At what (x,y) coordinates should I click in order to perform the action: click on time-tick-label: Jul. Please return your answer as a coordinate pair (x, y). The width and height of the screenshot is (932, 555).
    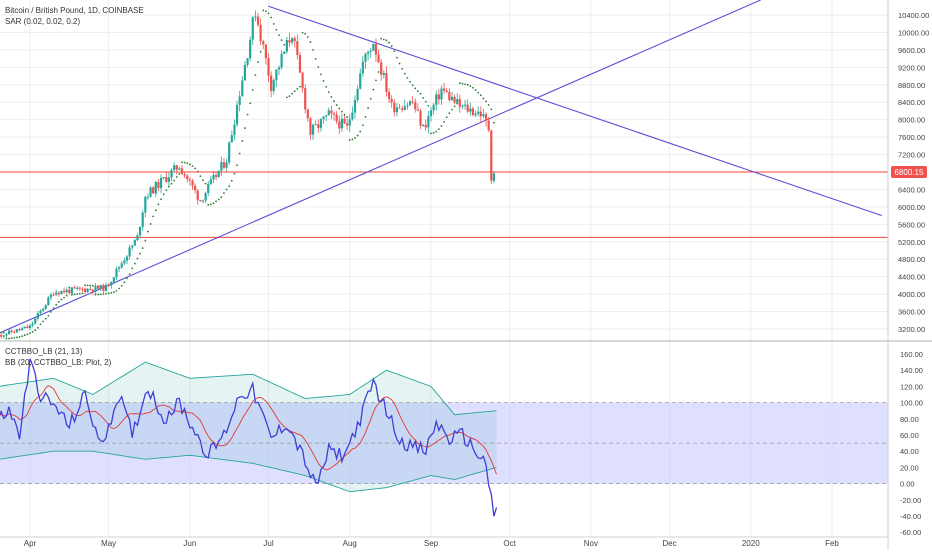
    Looking at the image, I should click on (268, 543).